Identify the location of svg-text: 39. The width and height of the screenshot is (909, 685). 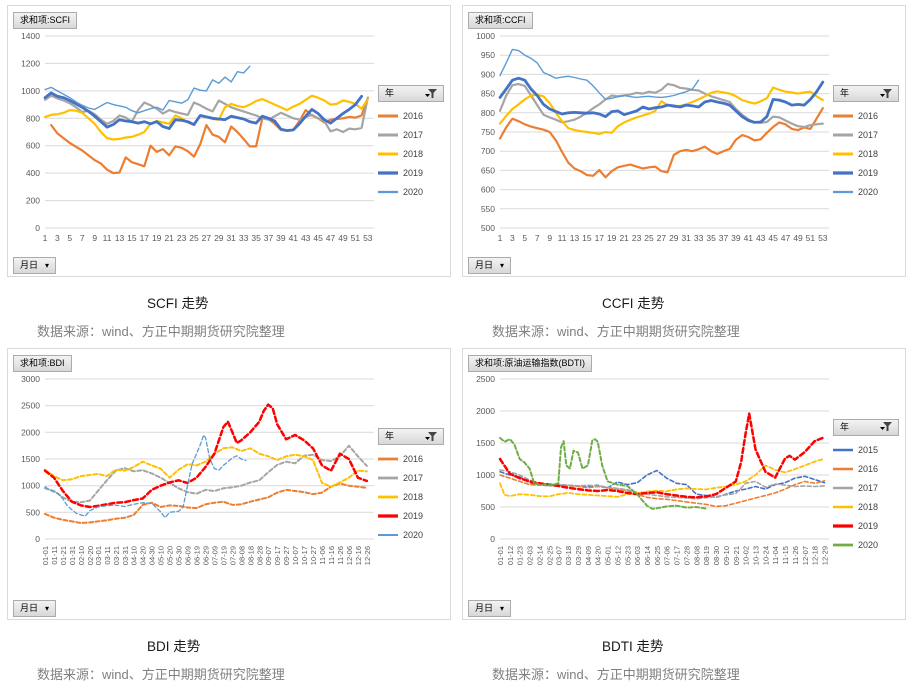
(281, 238).